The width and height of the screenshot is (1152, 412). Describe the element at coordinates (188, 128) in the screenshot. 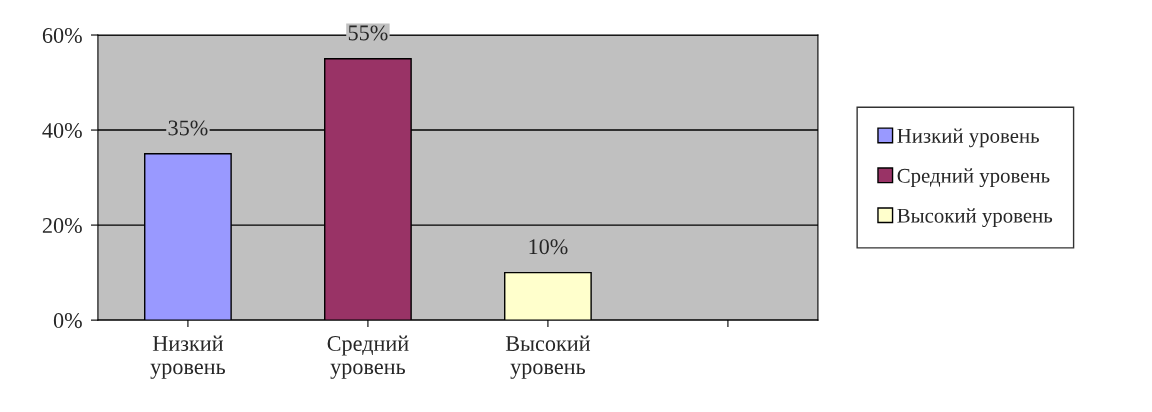

I see `data-label: 35%` at that location.